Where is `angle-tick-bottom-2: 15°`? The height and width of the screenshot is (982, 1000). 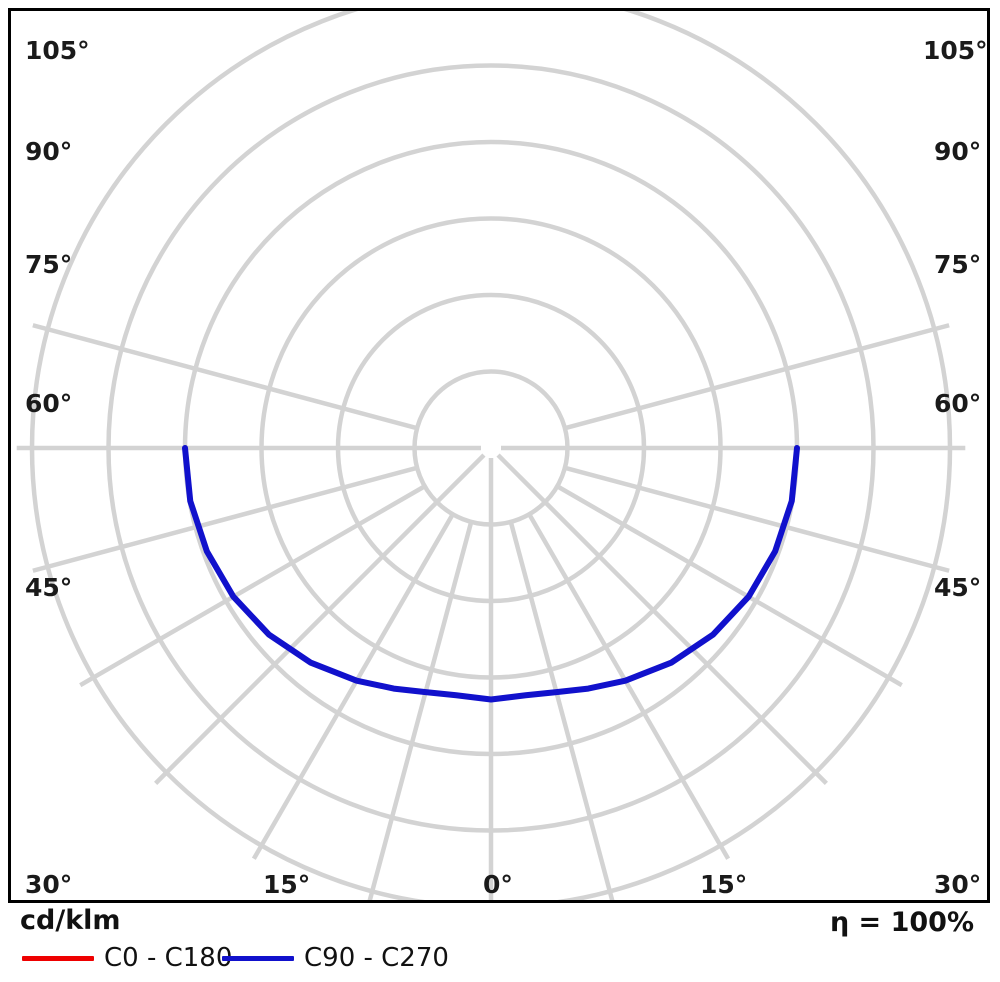 angle-tick-bottom-2: 15° is located at coordinates (724, 884).